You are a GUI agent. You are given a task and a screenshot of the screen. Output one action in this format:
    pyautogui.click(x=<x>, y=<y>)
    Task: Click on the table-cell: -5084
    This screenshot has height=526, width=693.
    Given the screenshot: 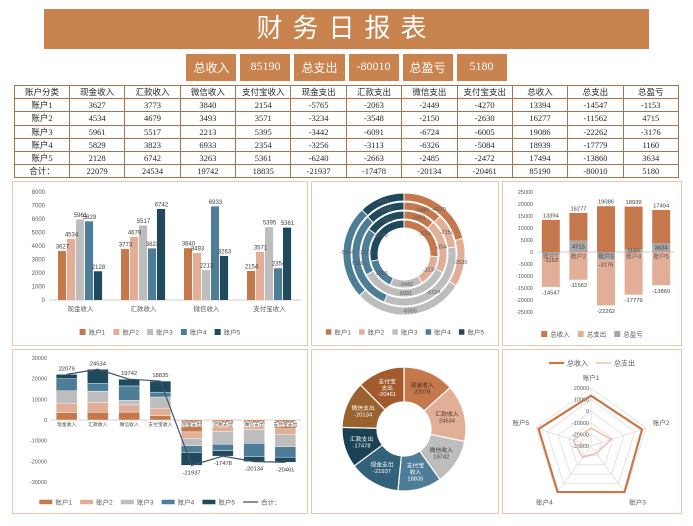 What is the action you would take?
    pyautogui.click(x=484, y=144)
    